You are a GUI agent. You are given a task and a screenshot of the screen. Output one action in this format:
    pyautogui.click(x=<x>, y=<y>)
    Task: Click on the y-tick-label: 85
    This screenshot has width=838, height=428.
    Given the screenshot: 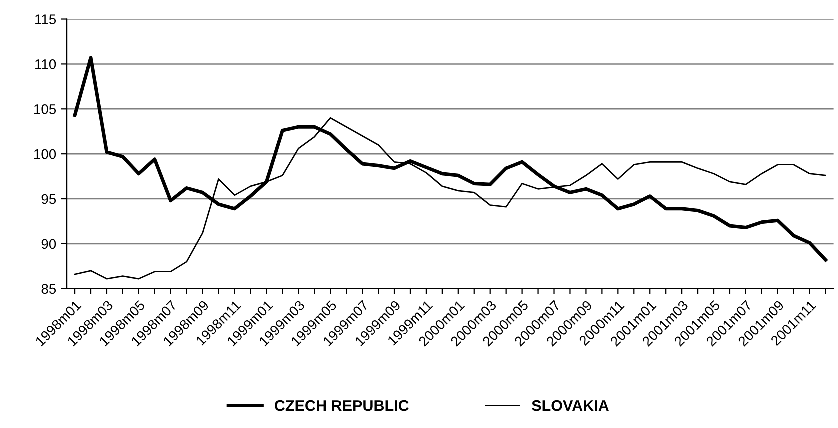 What is the action you would take?
    pyautogui.click(x=49, y=289)
    